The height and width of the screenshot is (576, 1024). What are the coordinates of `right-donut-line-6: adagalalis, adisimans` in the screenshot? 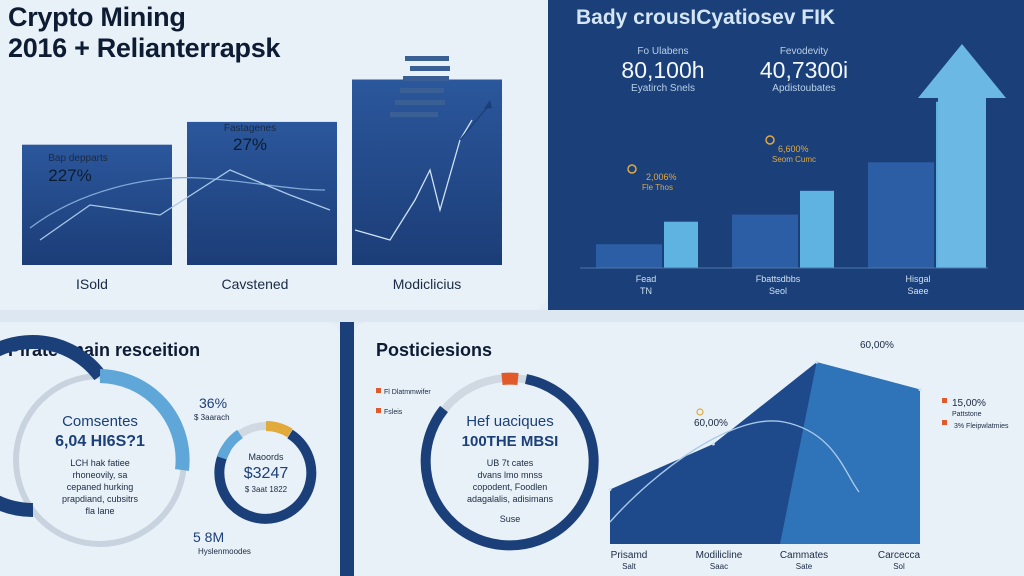 It's located at (510, 499).